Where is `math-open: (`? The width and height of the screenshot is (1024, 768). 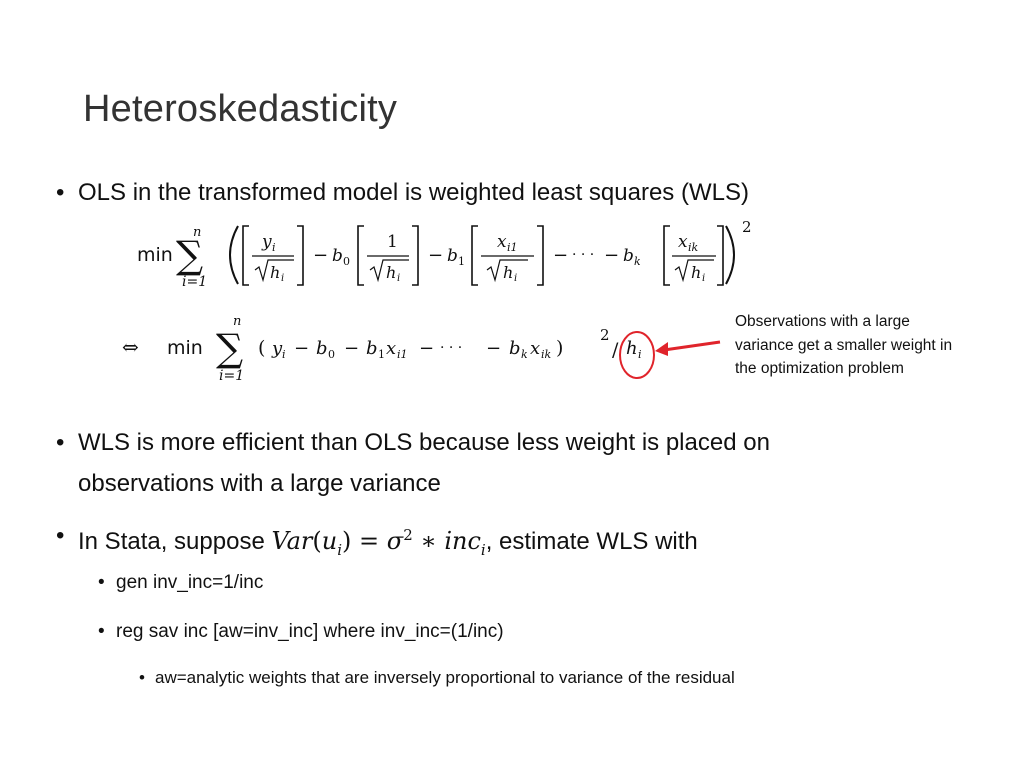 math-open: ( is located at coordinates (317, 541).